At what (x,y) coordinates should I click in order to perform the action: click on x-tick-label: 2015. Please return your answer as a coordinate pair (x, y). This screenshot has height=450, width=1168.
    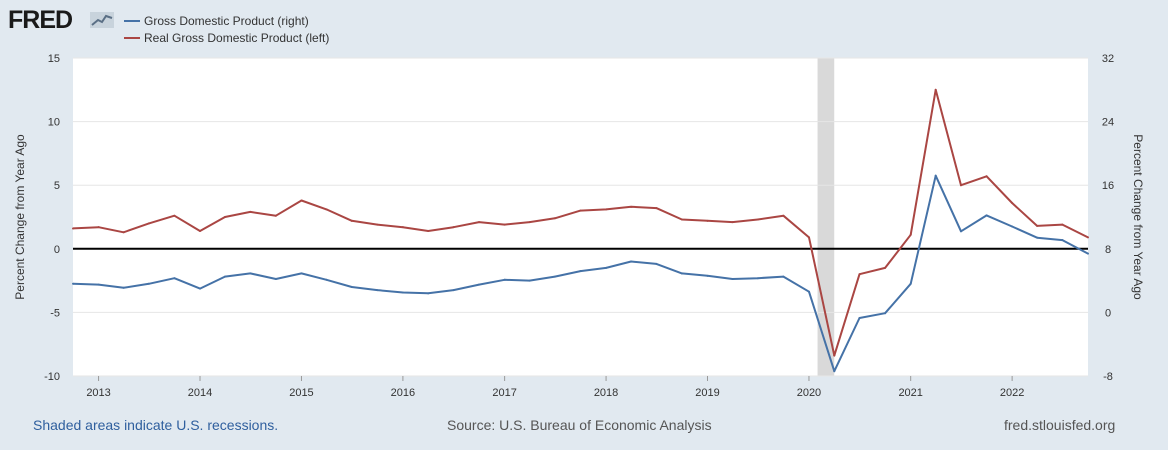
    Looking at the image, I should click on (301, 393).